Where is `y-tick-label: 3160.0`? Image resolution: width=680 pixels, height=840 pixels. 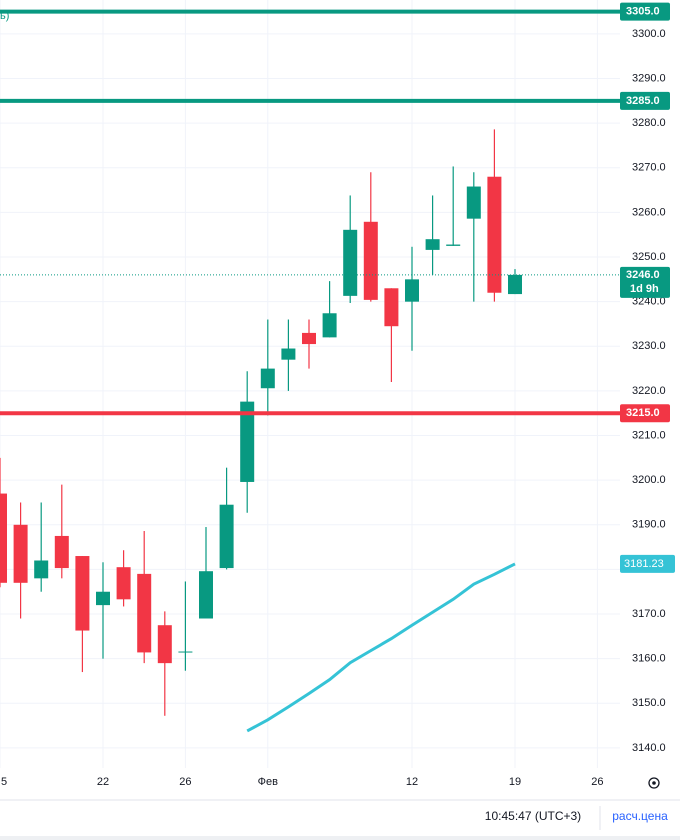 y-tick-label: 3160.0 is located at coordinates (649, 659).